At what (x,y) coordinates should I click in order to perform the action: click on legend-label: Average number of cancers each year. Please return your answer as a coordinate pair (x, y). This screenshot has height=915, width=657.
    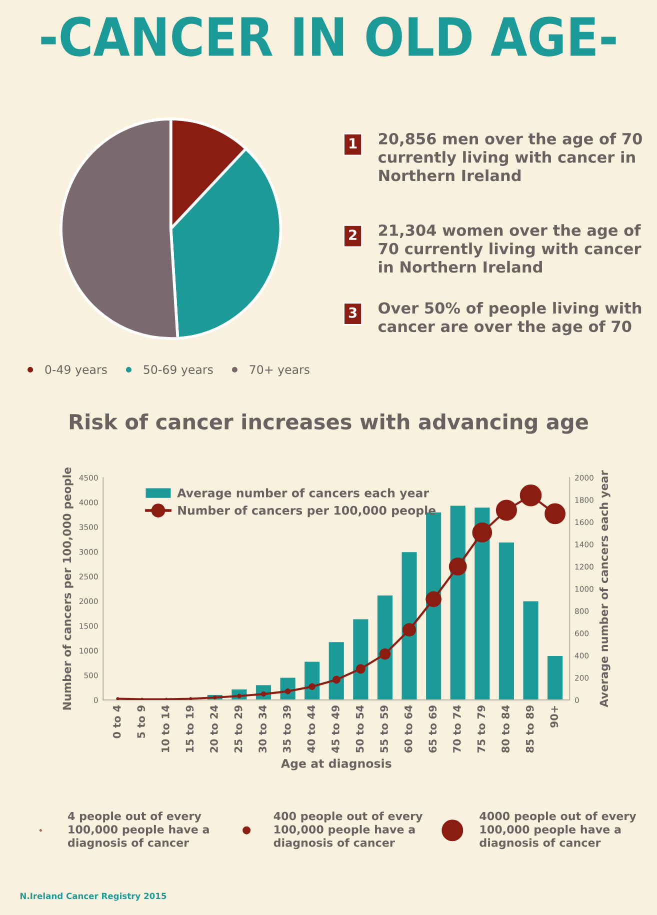
    Looking at the image, I should click on (303, 494).